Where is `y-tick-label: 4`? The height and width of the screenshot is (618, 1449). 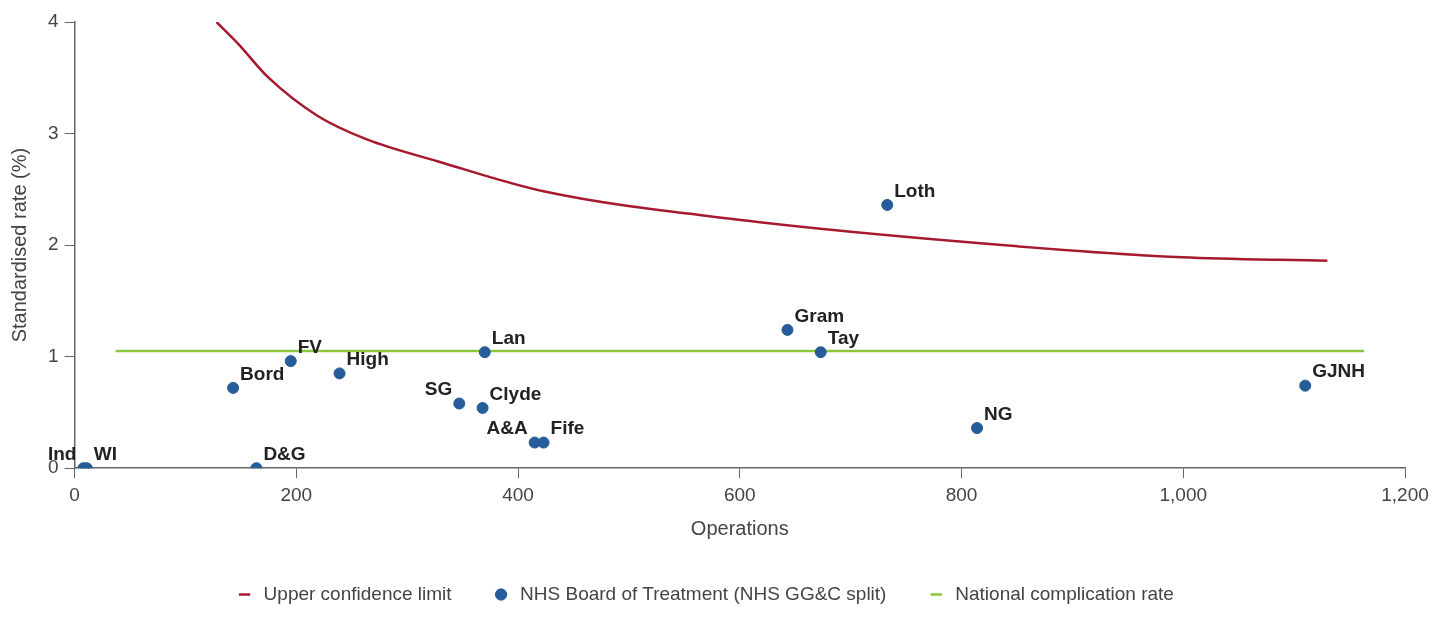
y-tick-label: 4 is located at coordinates (53, 21).